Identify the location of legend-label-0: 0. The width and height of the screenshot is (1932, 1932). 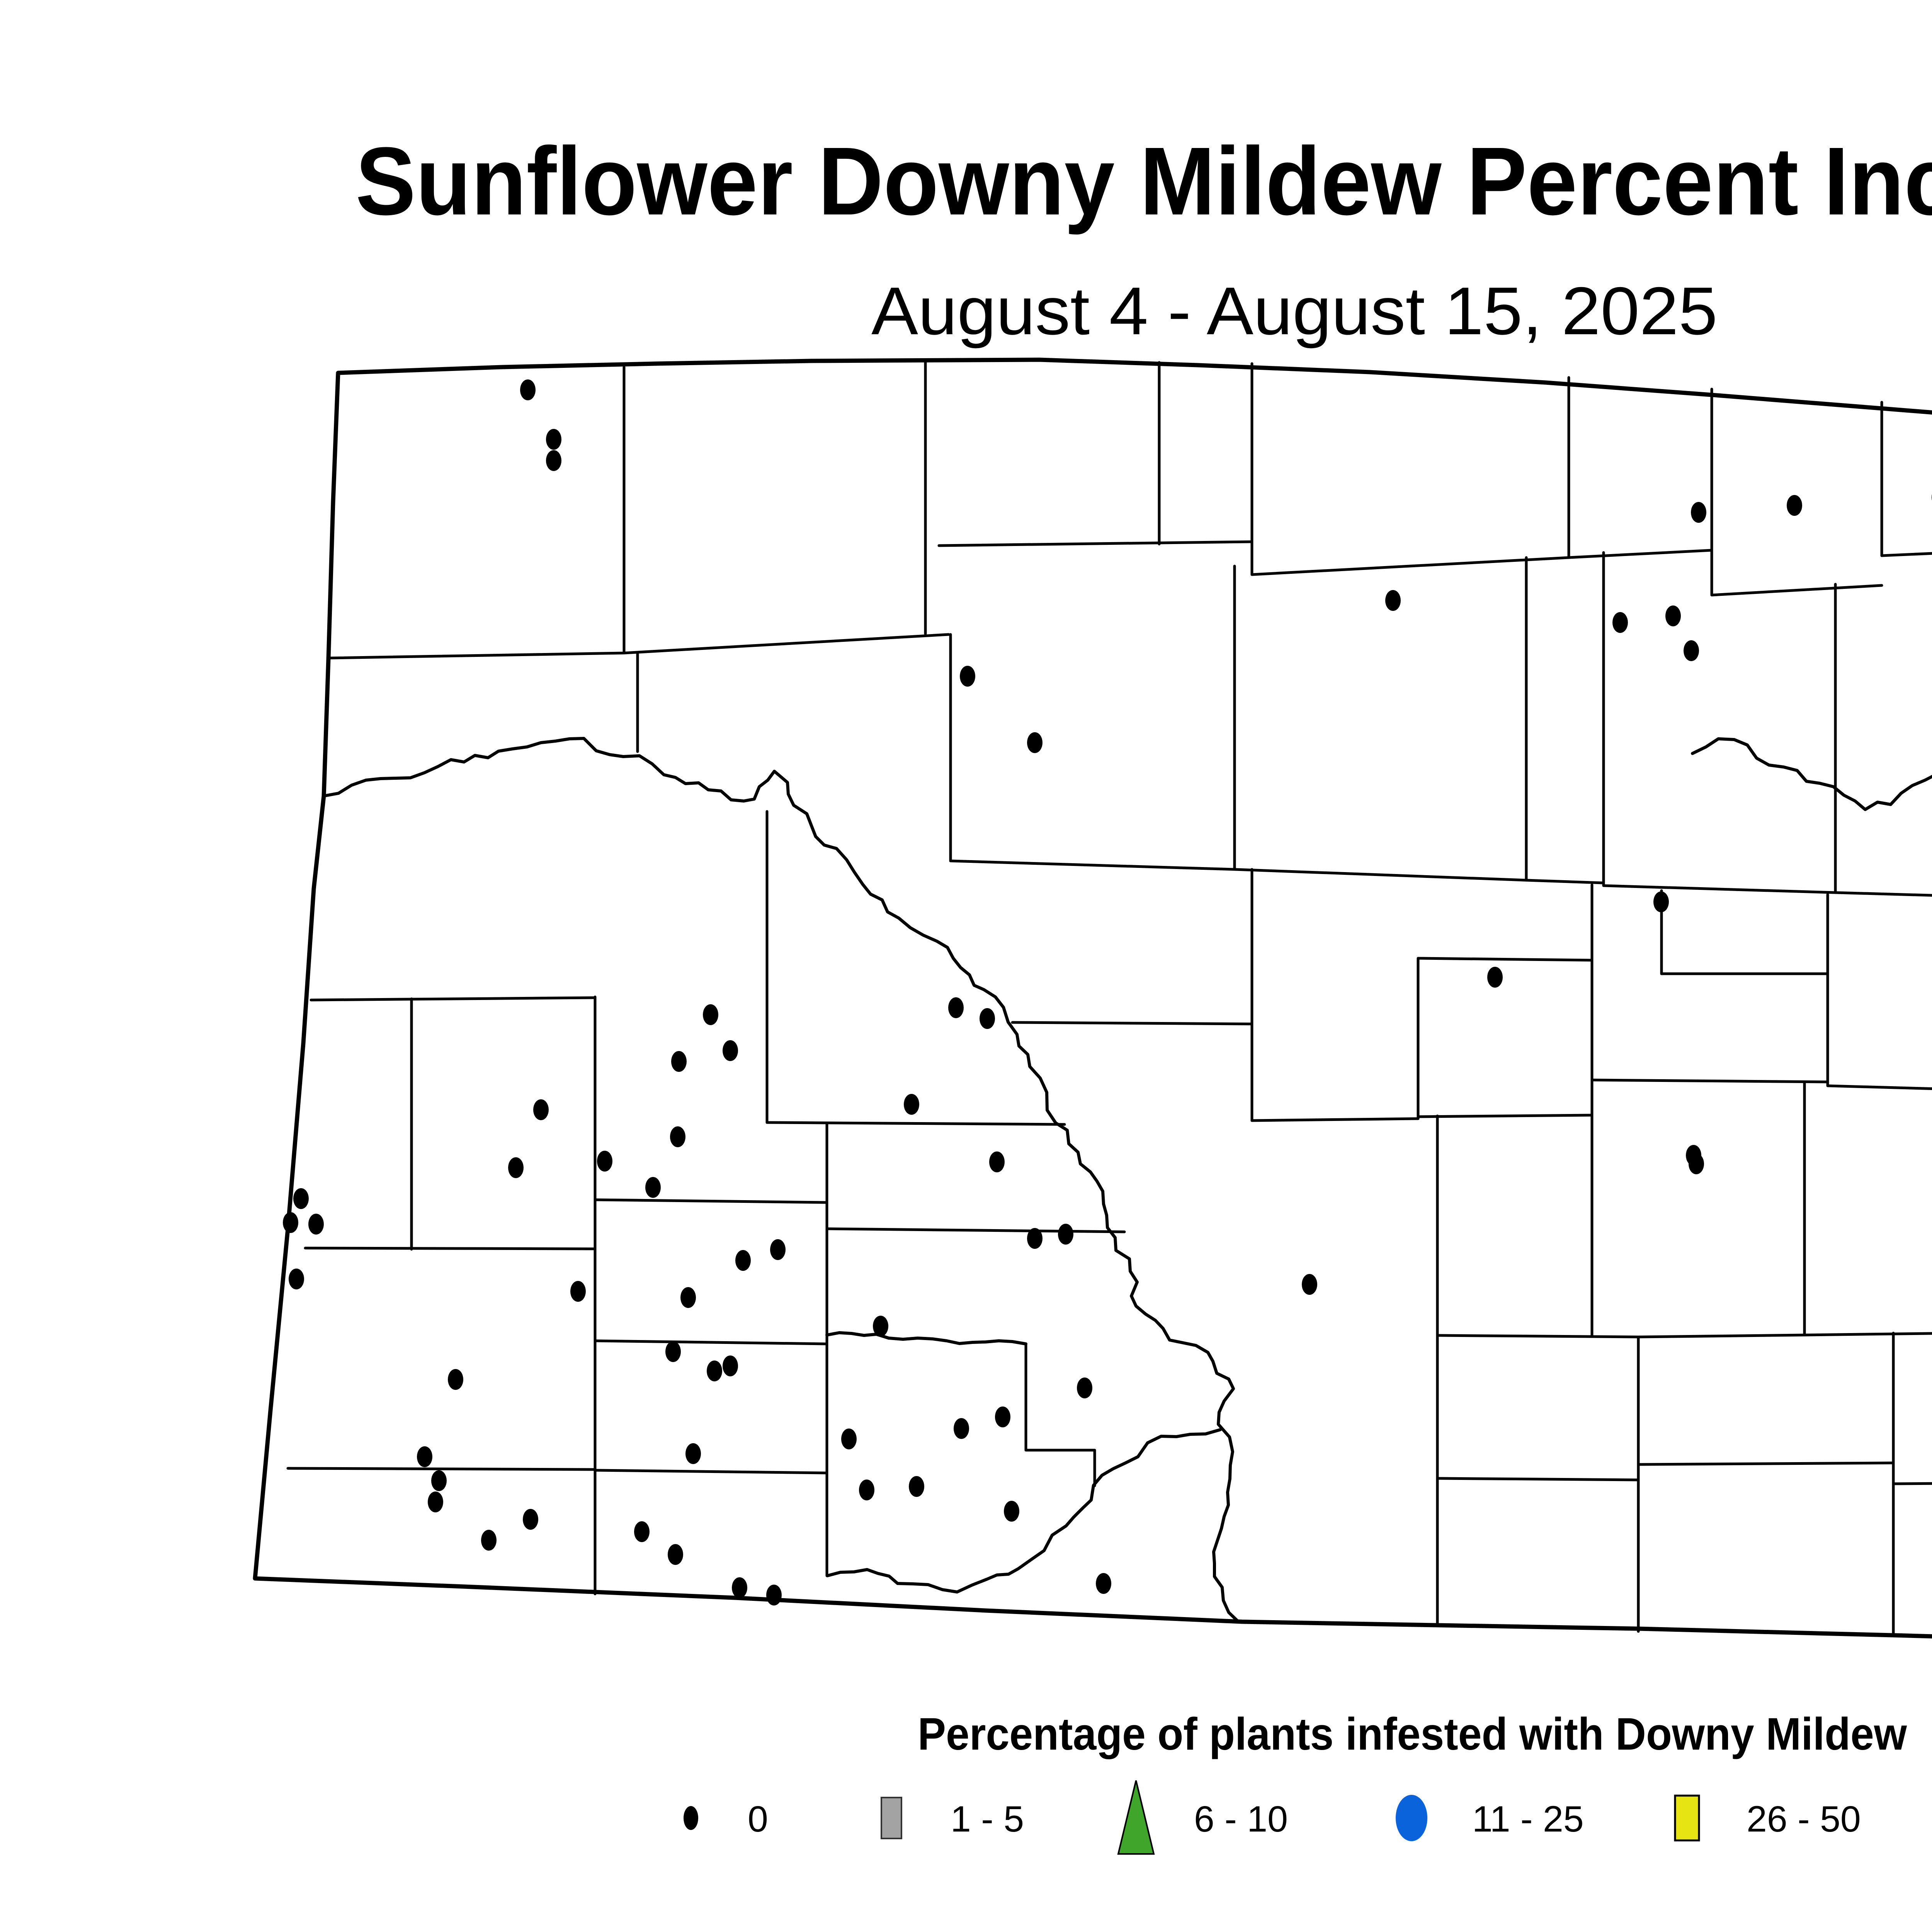
(758, 1820).